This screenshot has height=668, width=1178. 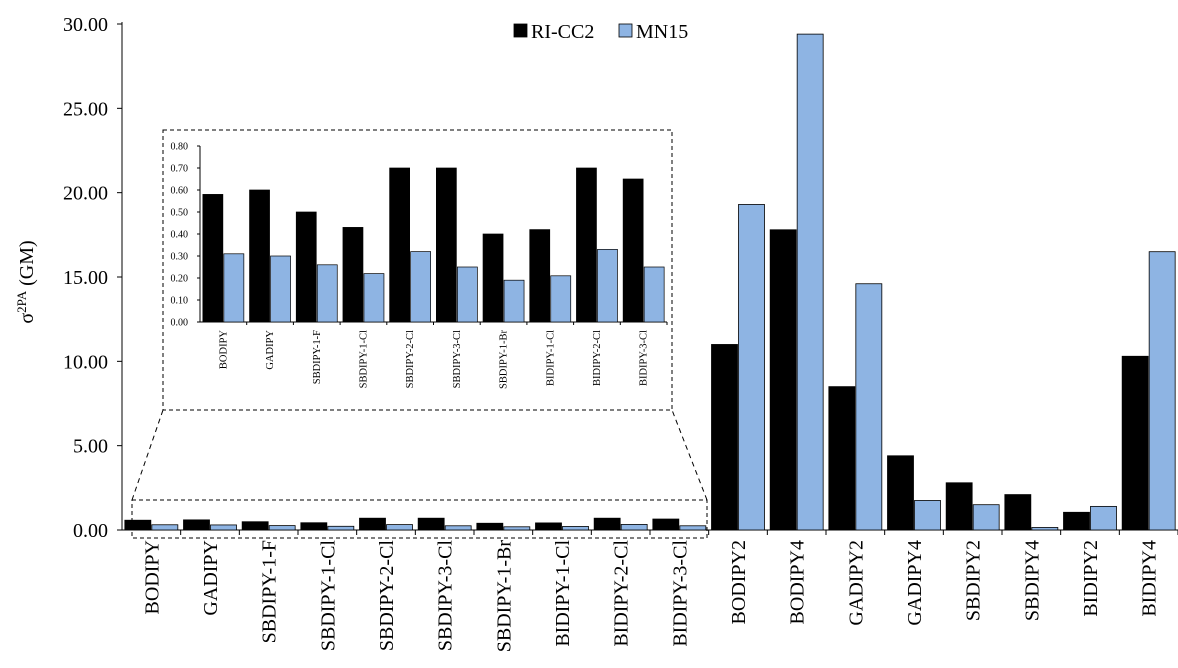 What do you see at coordinates (90, 531) in the screenshot?
I see `y-tick-label: 0.00` at bounding box center [90, 531].